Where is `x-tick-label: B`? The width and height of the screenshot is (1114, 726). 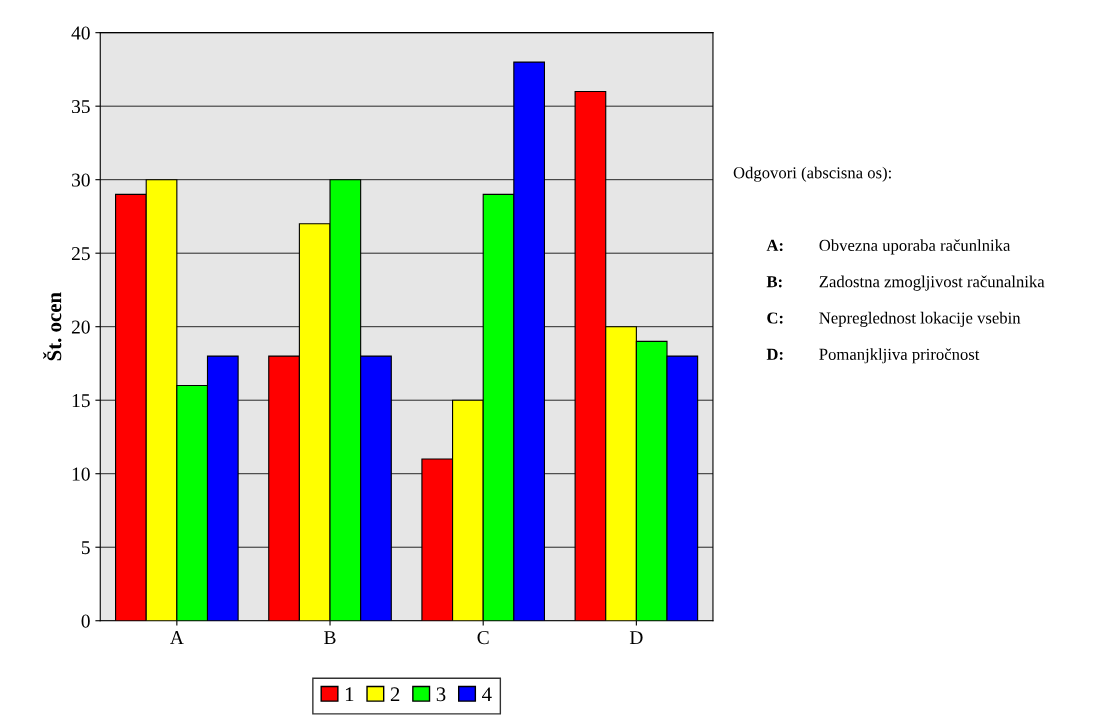
x-tick-label: B is located at coordinates (330, 637).